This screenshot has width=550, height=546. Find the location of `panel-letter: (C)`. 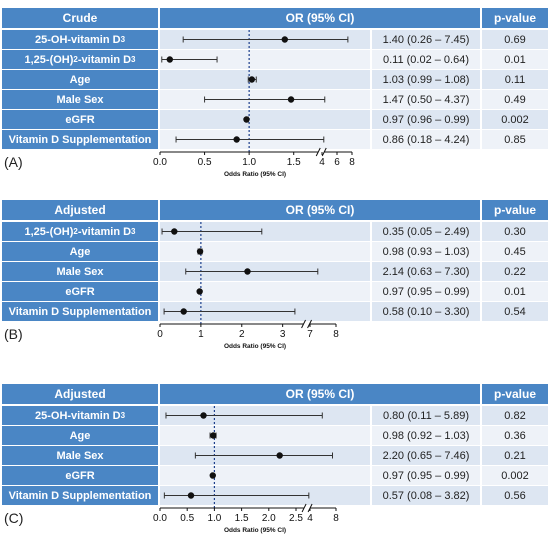

panel-letter: (C) is located at coordinates (14, 518).